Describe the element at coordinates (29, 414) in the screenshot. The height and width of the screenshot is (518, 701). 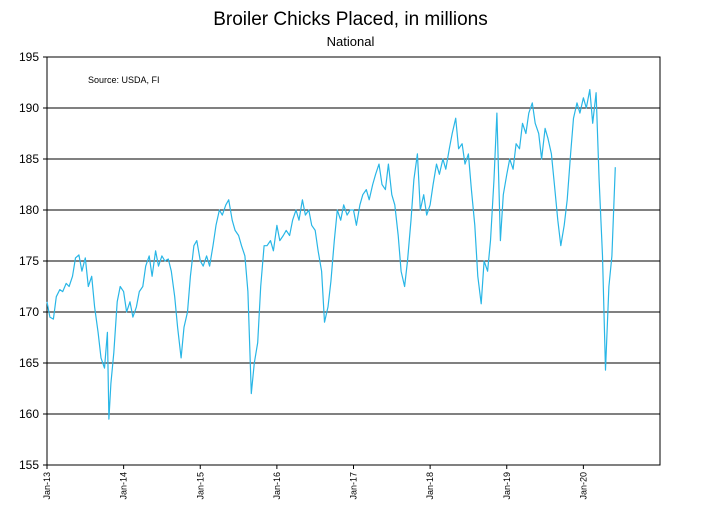
I see `y-tick-label: 160` at that location.